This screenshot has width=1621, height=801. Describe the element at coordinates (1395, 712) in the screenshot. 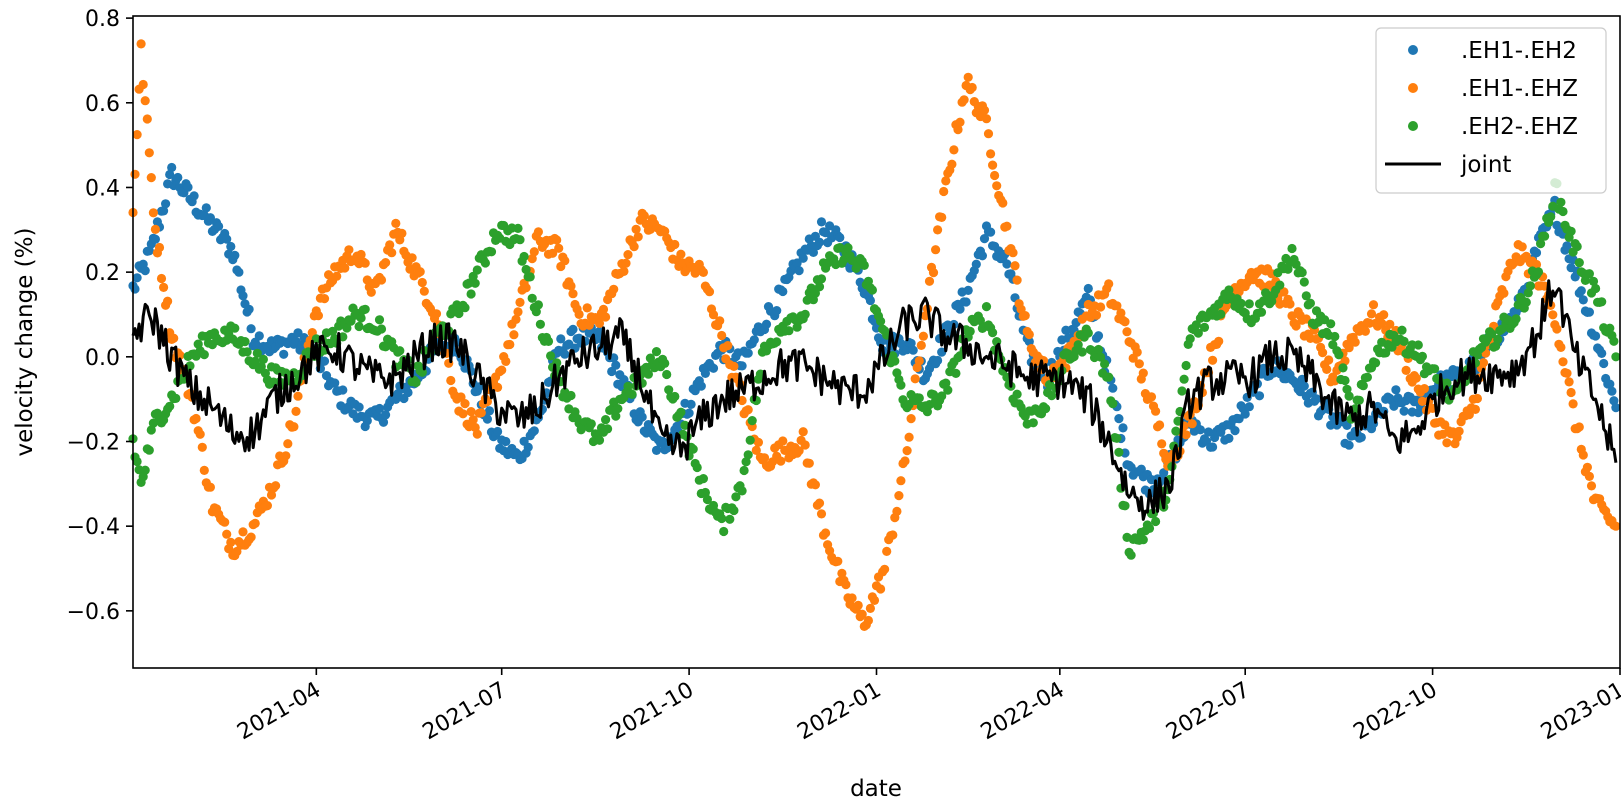

I see `x-tick-label: 2022-10` at that location.